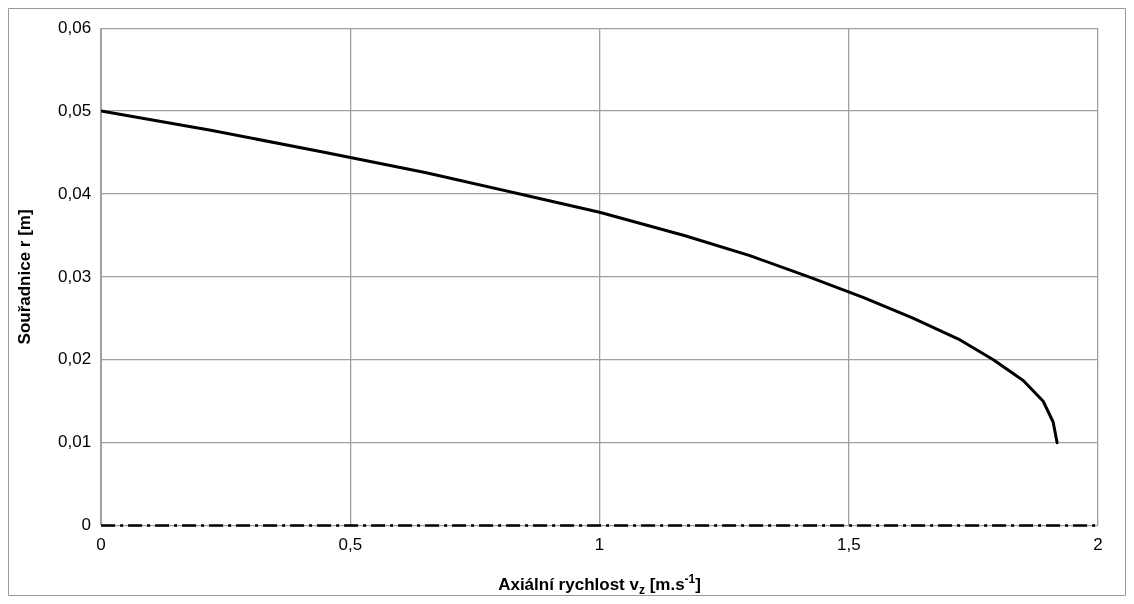  Describe the element at coordinates (101, 545) in the screenshot. I see `x-tick-label: 0` at that location.